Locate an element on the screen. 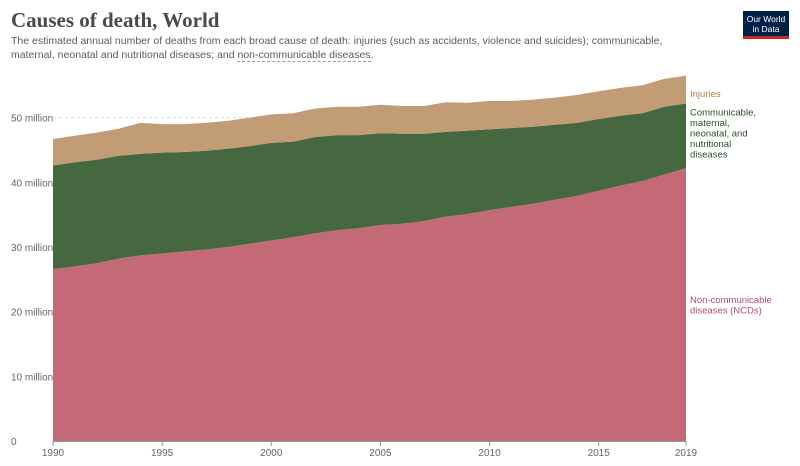 The width and height of the screenshot is (800, 466). logo-line-2: in Data is located at coordinates (766, 29).